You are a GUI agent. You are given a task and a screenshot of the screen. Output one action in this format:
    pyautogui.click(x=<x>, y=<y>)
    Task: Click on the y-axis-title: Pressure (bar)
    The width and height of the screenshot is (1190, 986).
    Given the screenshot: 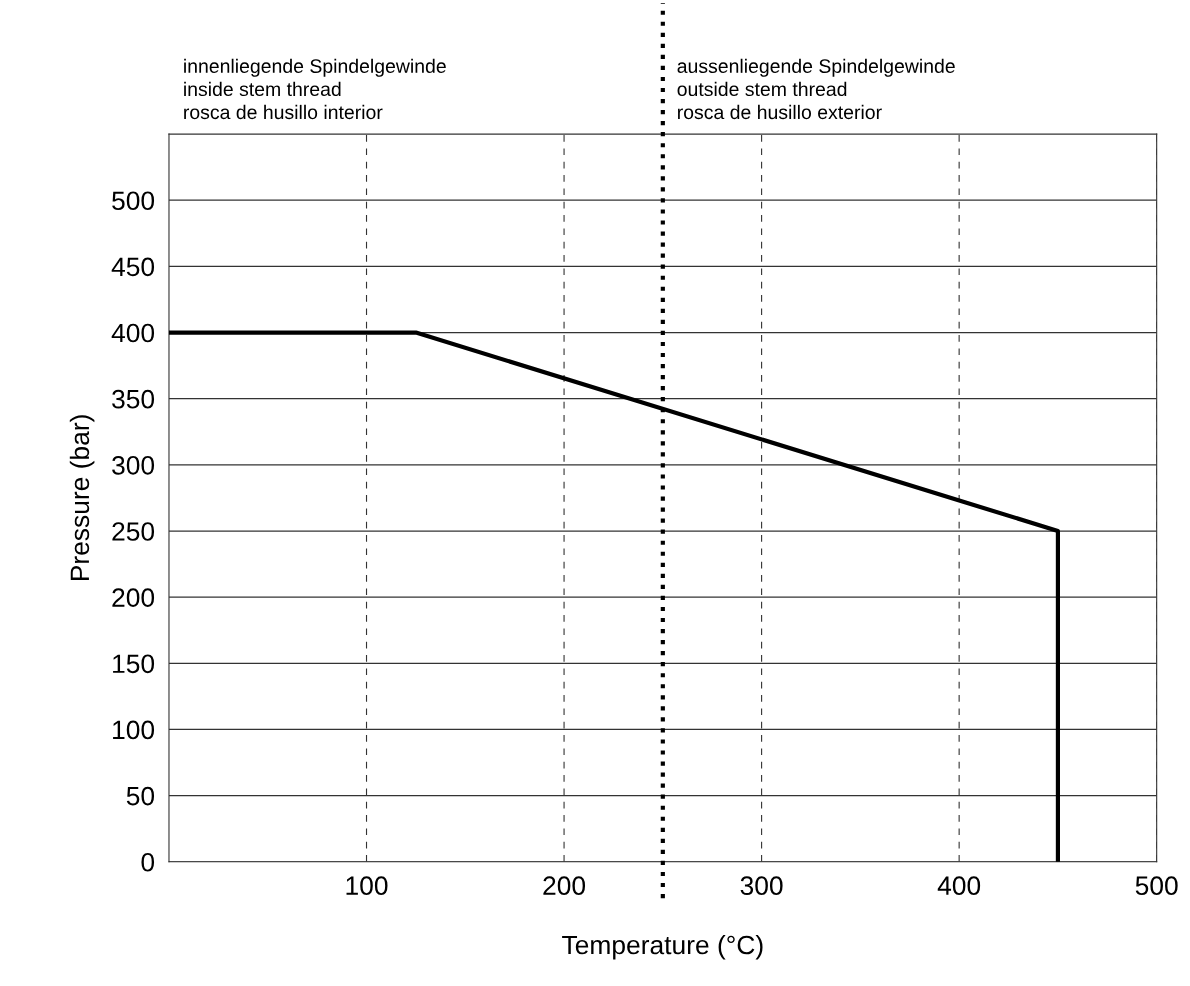 What is the action you would take?
    pyautogui.click(x=82, y=498)
    